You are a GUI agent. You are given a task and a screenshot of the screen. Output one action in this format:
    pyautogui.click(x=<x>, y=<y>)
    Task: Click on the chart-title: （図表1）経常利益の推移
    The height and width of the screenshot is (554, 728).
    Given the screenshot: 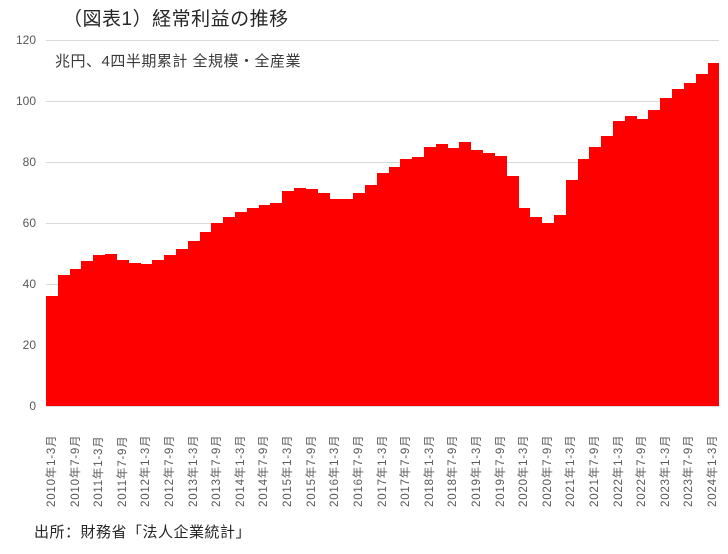 What is the action you would take?
    pyautogui.click(x=176, y=19)
    